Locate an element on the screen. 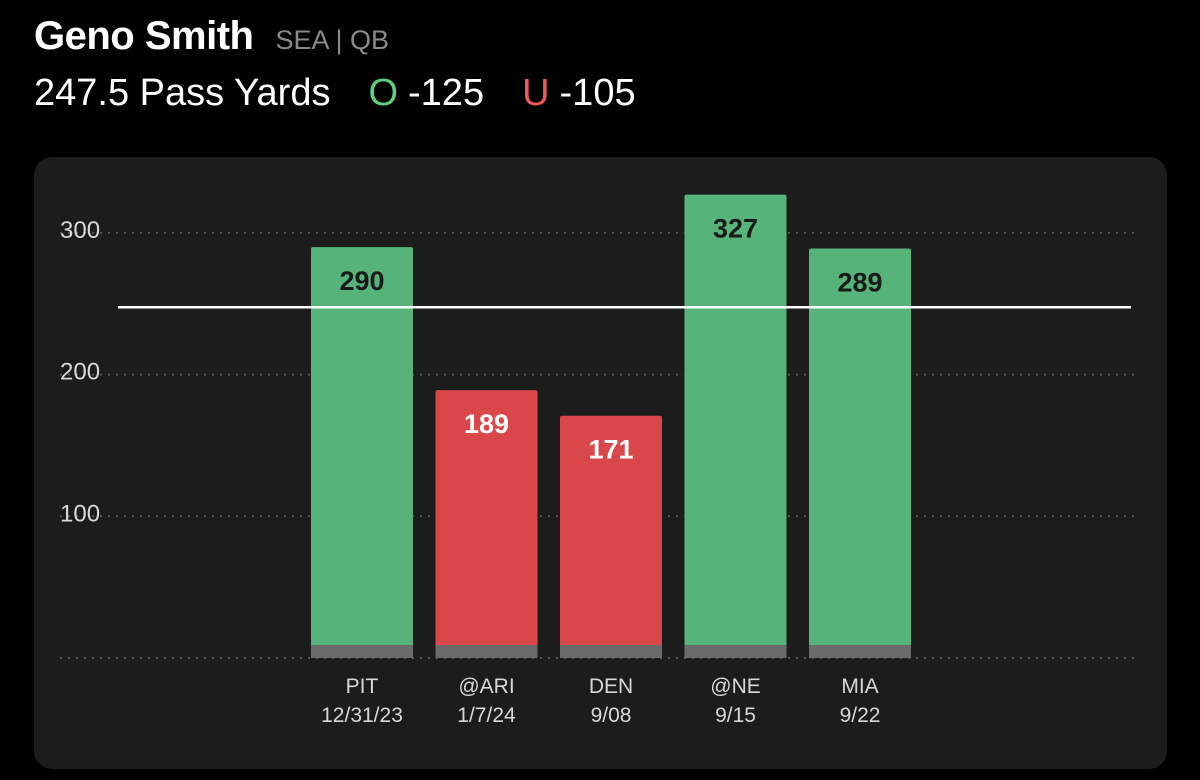 Image resolution: width=1200 pixels, height=780 pixels. bar-group: 327 @NE 9/15 is located at coordinates (735, 460).